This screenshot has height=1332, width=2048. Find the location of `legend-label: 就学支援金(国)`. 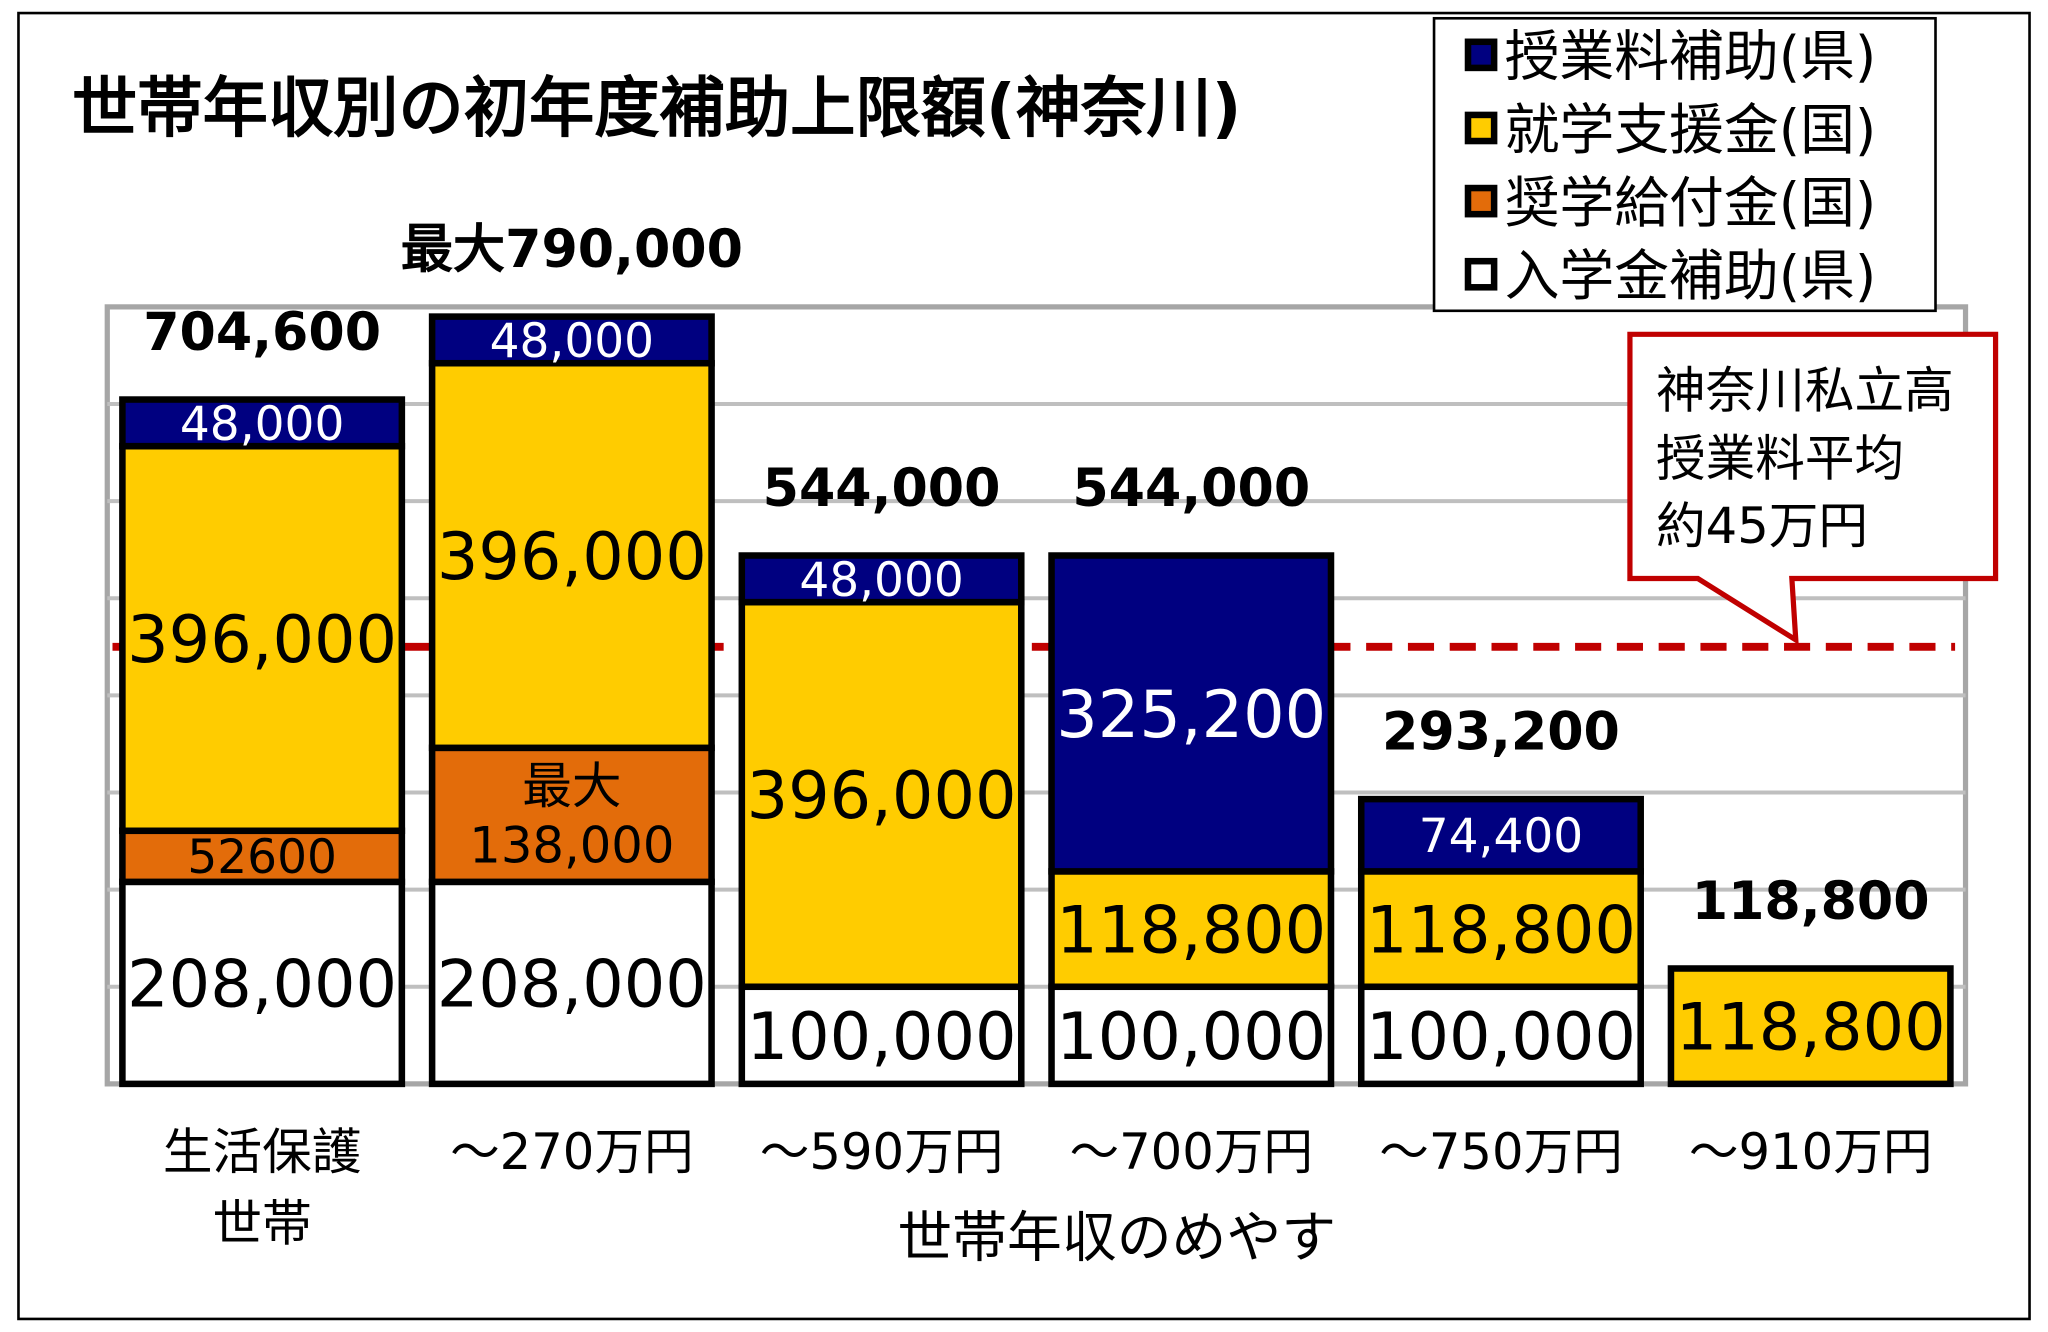

legend-label: 就学支援金(国) is located at coordinates (1691, 130).